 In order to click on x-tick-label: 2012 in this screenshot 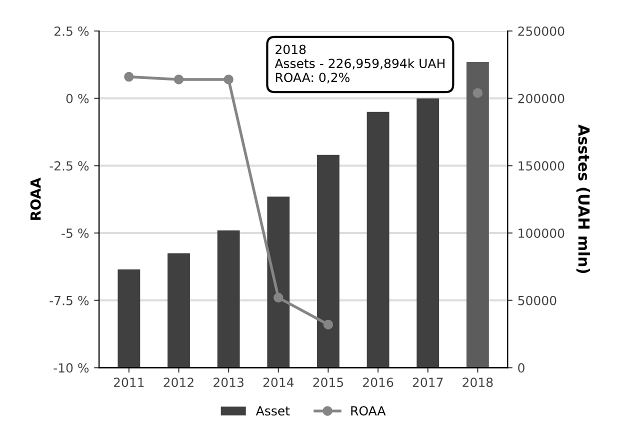, I will do `click(179, 383)`.